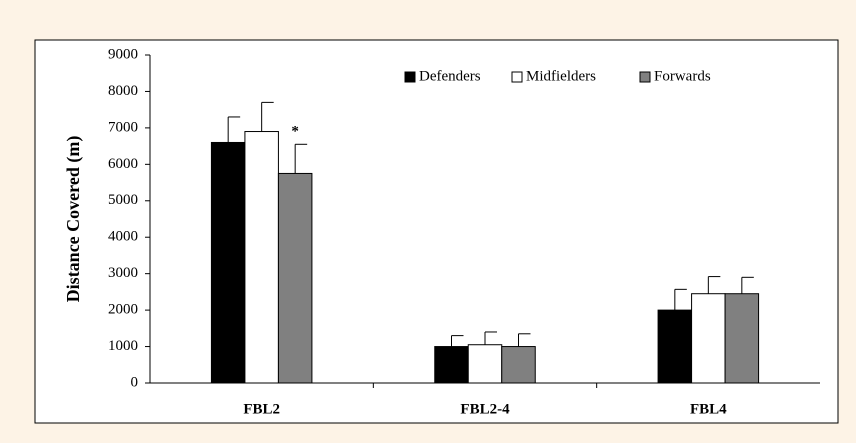  What do you see at coordinates (682, 76) in the screenshot?
I see `legend-label: Forwards` at bounding box center [682, 76].